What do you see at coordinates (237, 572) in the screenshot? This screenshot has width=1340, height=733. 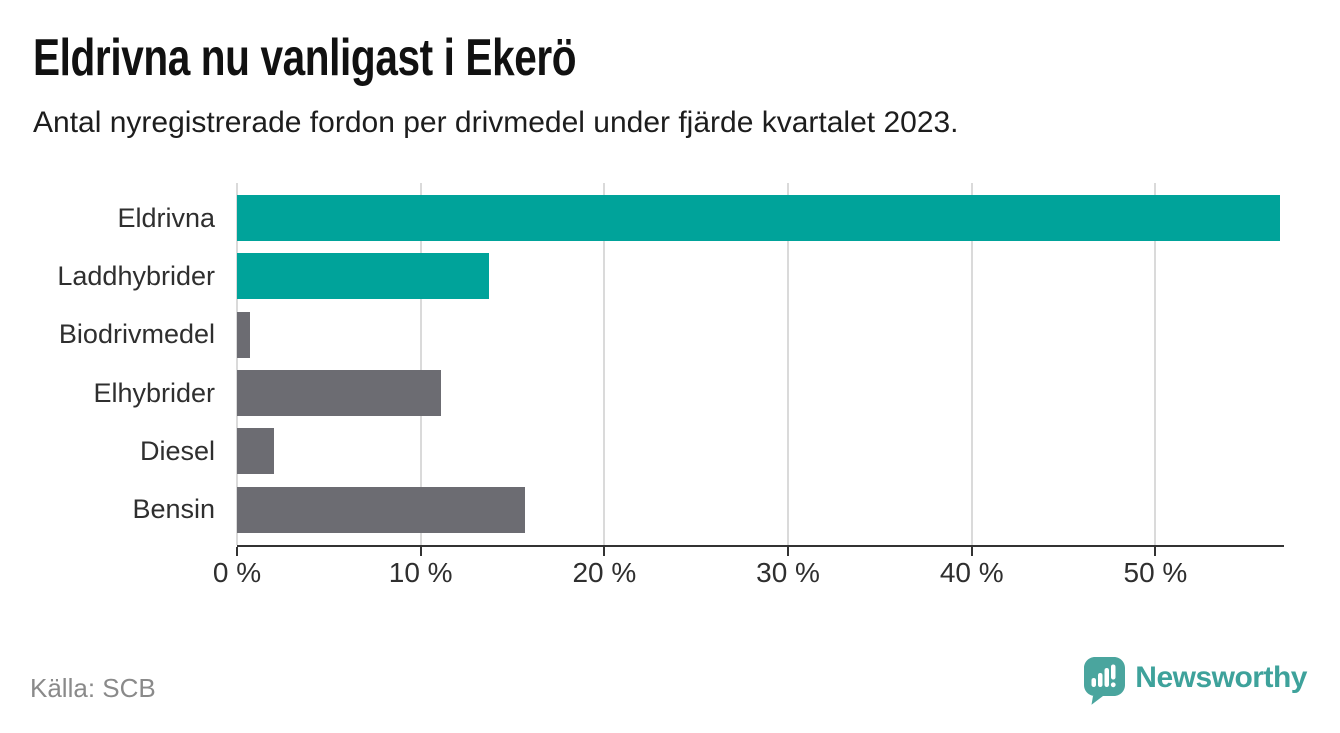 I see `axis-tick-label: 0 %` at bounding box center [237, 572].